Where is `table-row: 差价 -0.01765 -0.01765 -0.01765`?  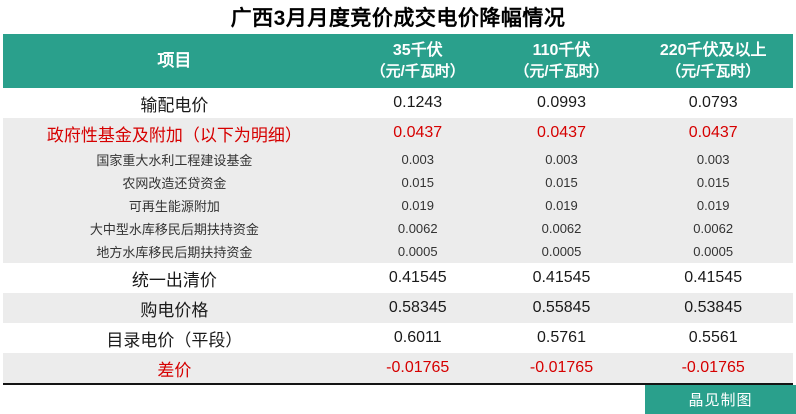 table-row: 差价 -0.01765 -0.01765 -0.01765 is located at coordinates (398, 368).